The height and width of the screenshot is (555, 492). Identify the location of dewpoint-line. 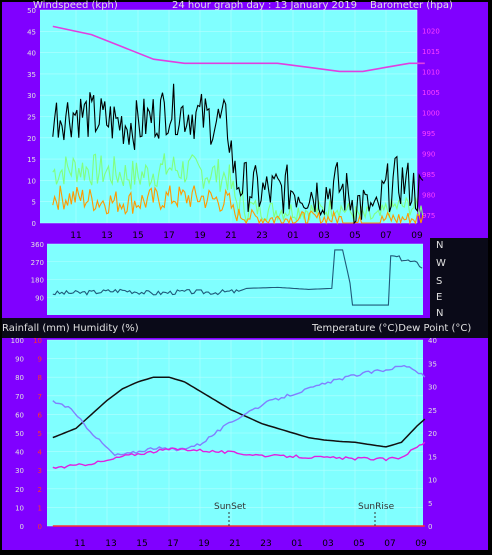
(239, 455).